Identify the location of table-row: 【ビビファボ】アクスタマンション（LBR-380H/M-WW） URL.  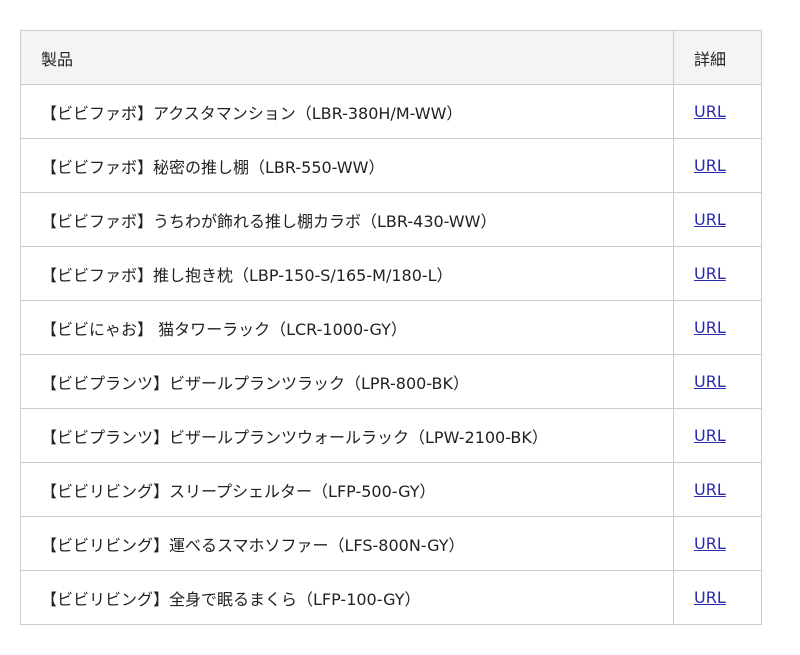
(391, 111).